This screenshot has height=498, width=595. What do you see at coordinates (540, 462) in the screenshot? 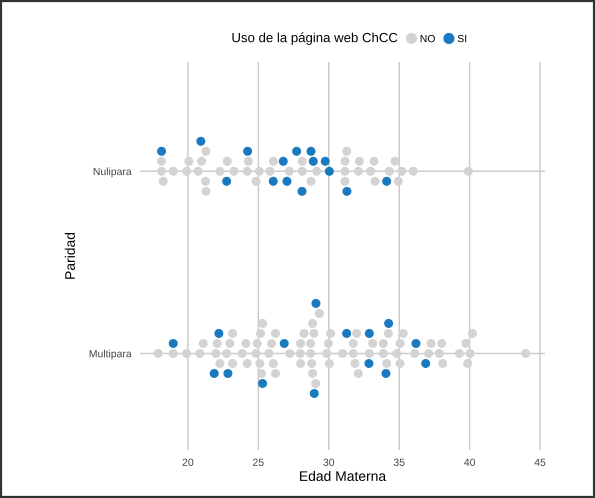
I see `x-tick-label: 45` at bounding box center [540, 462].